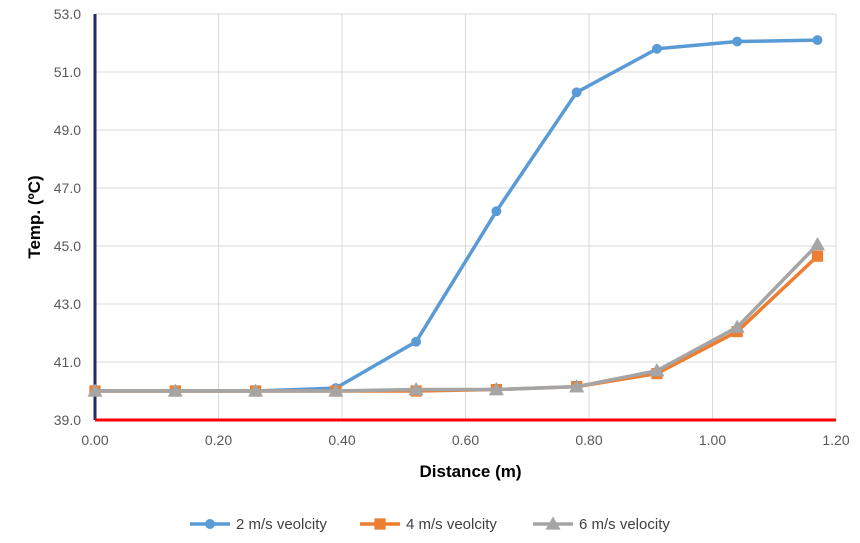 The height and width of the screenshot is (543, 860). Describe the element at coordinates (67, 420) in the screenshot. I see `y-tick-label: 39.0` at that location.